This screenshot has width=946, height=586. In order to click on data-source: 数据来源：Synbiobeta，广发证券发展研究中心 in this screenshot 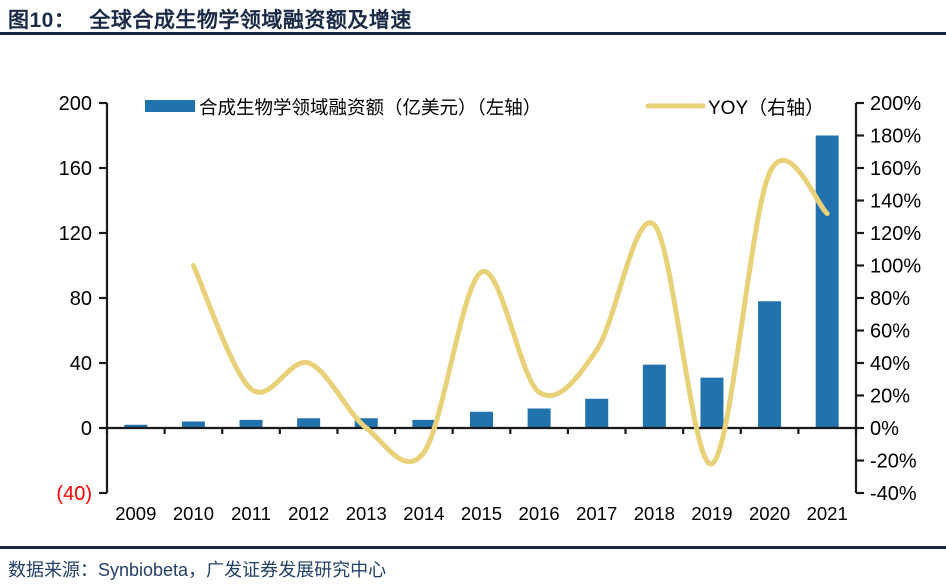, I will do `click(197, 570)`.